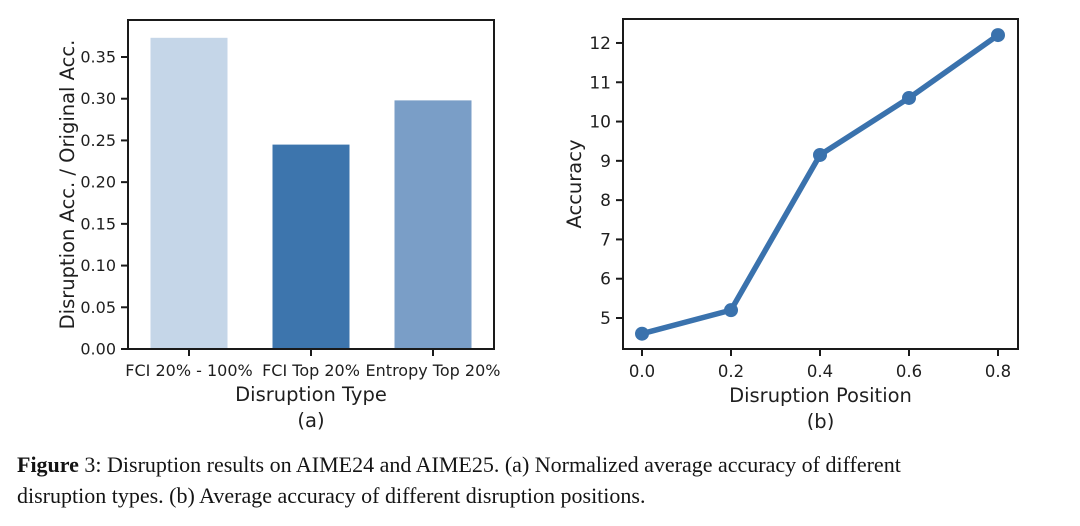 Image resolution: width=1080 pixels, height=526 pixels. What do you see at coordinates (600, 83) in the screenshot?
I see `y-tick-label: 11` at bounding box center [600, 83].